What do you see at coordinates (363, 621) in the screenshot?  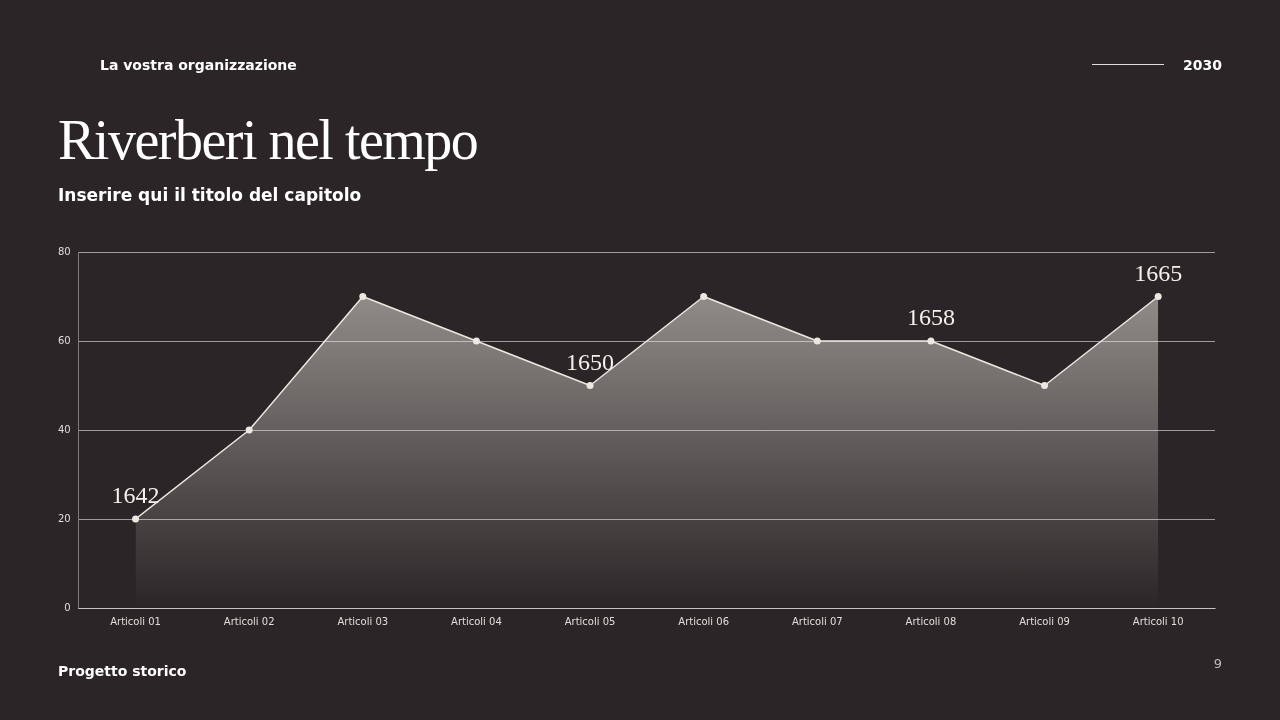 I see `x-tick-label: Articoli 03` at bounding box center [363, 621].